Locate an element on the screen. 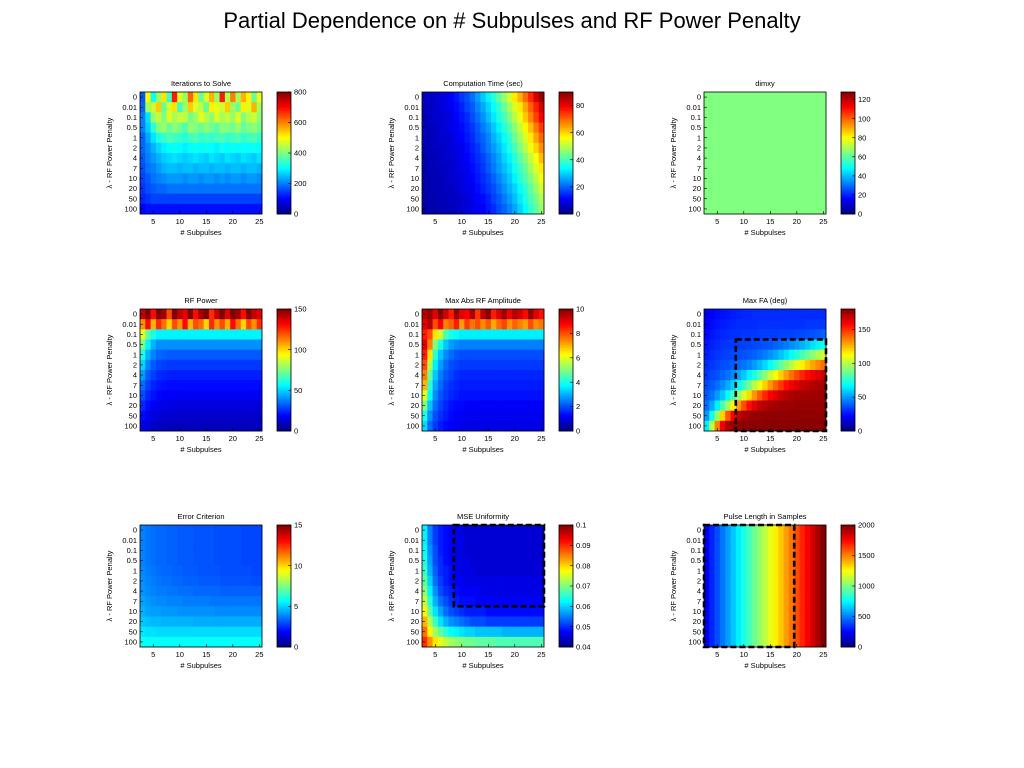  x-tick-label: 10 is located at coordinates (462, 221).